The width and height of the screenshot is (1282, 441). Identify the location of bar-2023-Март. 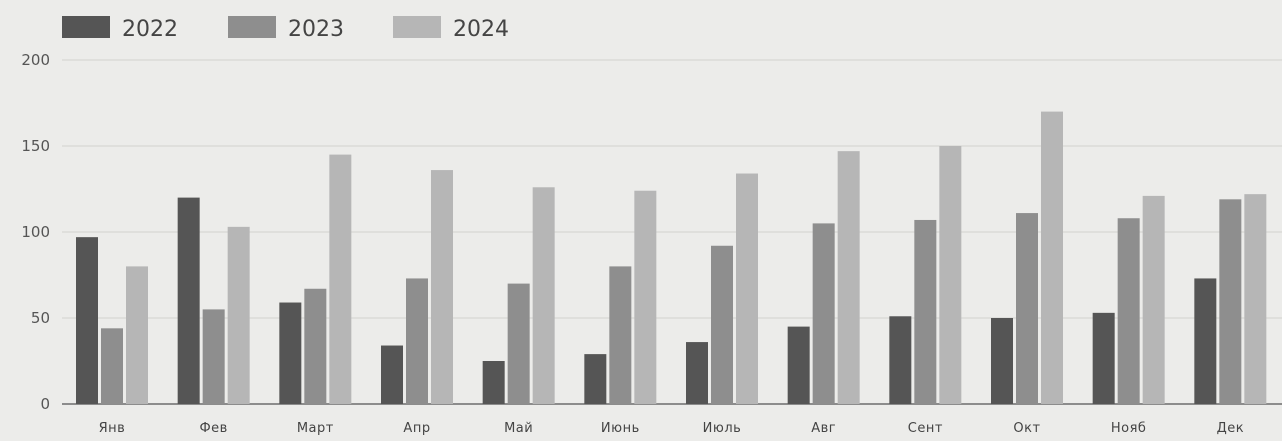
(315, 346).